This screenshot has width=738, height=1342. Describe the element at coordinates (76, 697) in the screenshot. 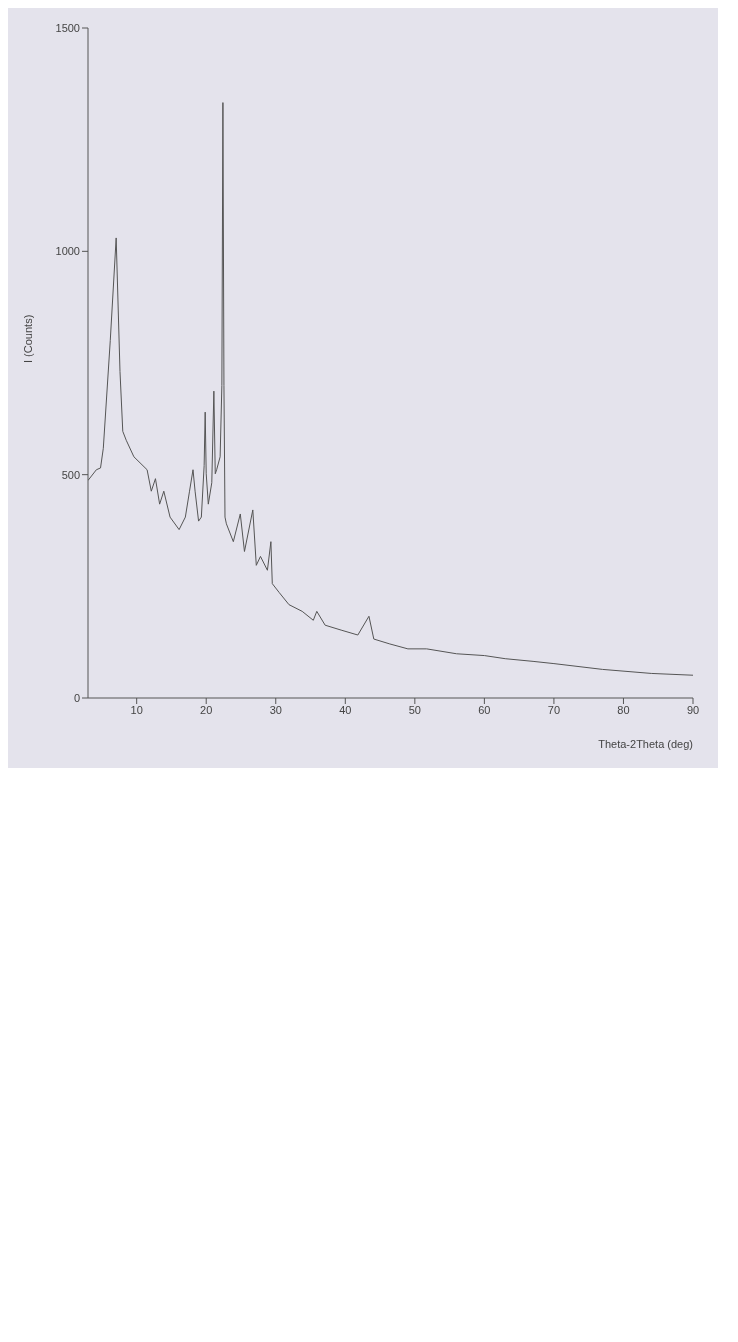

I see `y-tick-label: 0` at that location.